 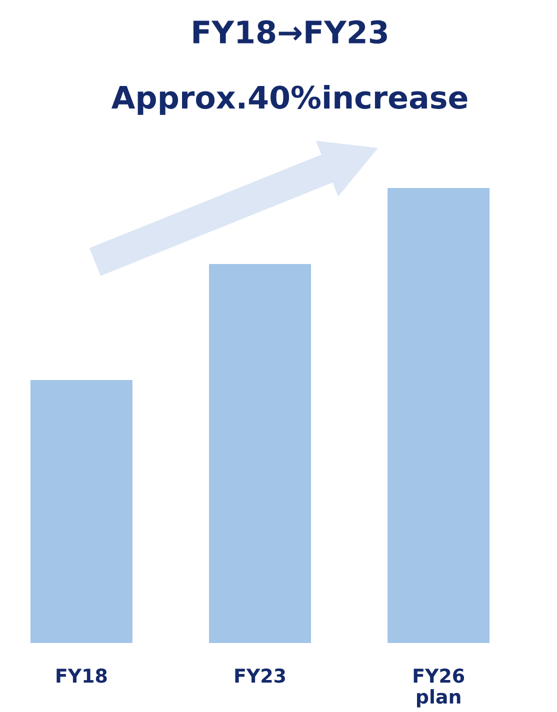 What do you see at coordinates (260, 675) in the screenshot?
I see `x-tick-label: FY23` at bounding box center [260, 675].